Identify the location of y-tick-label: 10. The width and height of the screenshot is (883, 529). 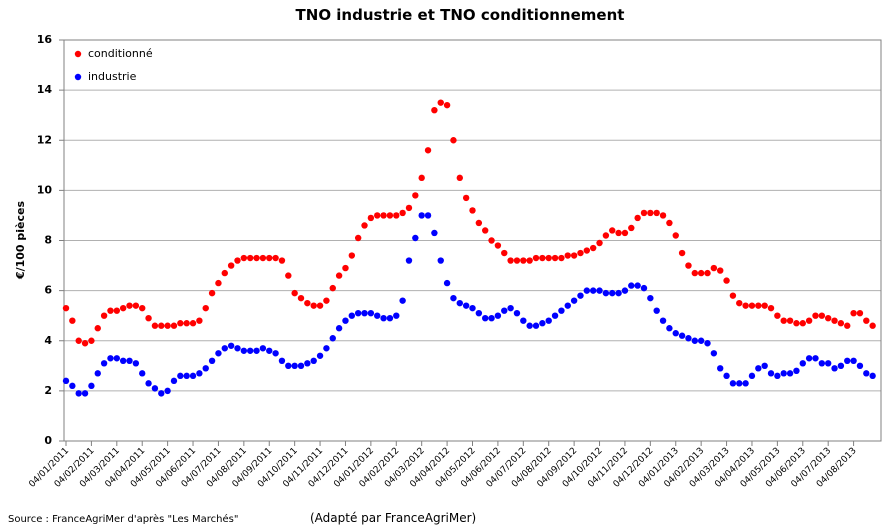
(45, 189).